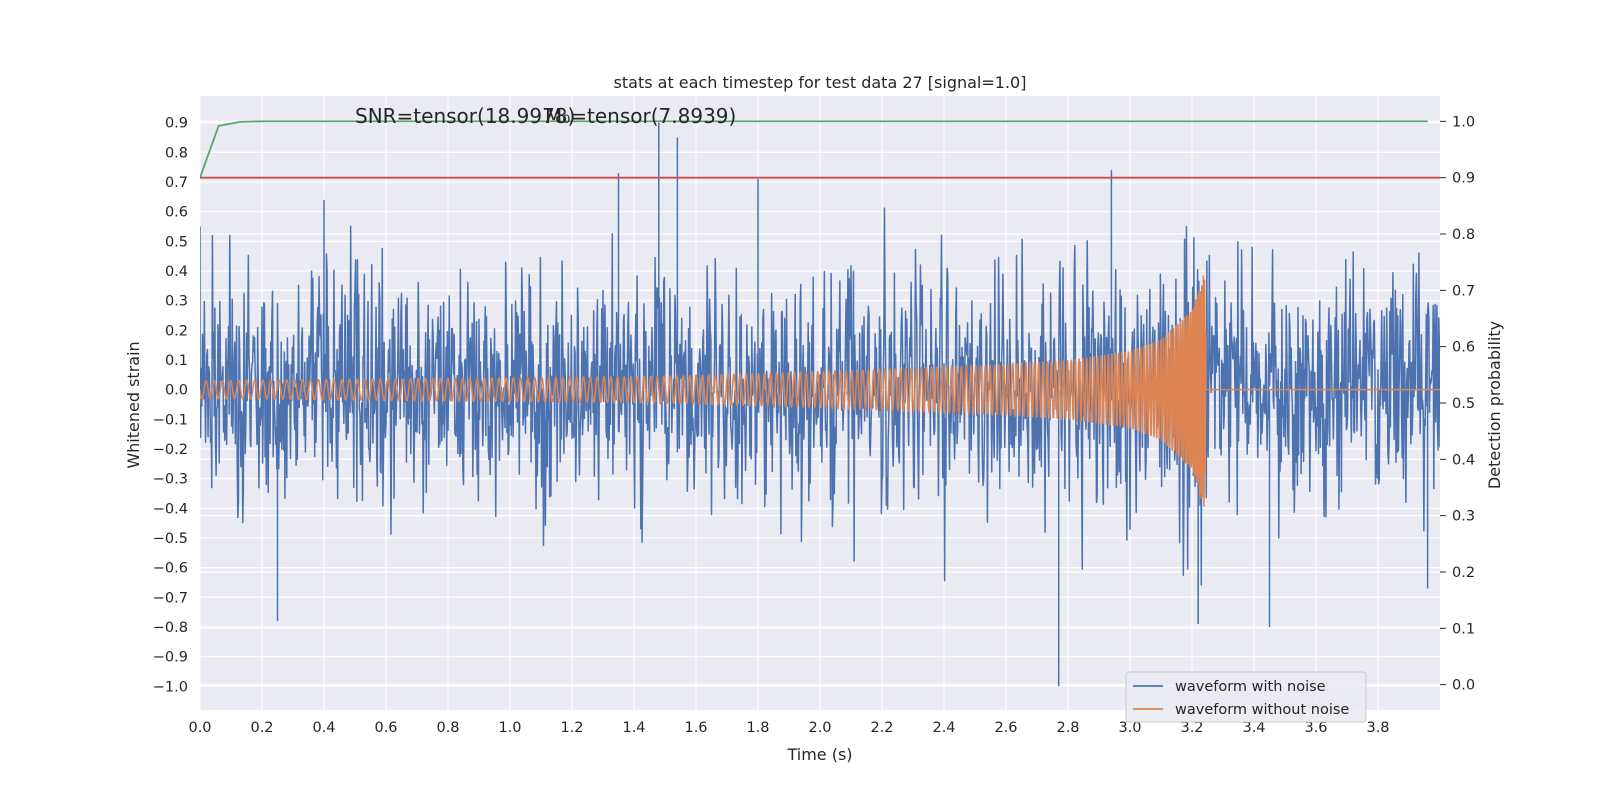  What do you see at coordinates (170, 569) in the screenshot?
I see `y-left-tick-label: −0.6` at bounding box center [170, 569].